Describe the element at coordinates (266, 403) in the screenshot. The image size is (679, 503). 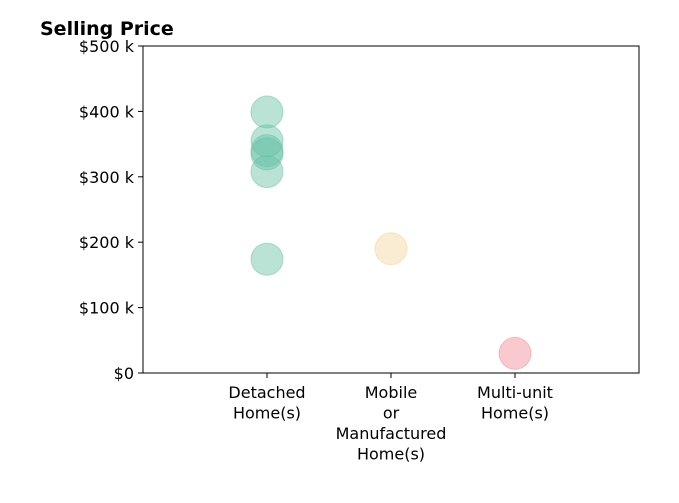
I see `x-tick-label: Detached Home(s)` at that location.